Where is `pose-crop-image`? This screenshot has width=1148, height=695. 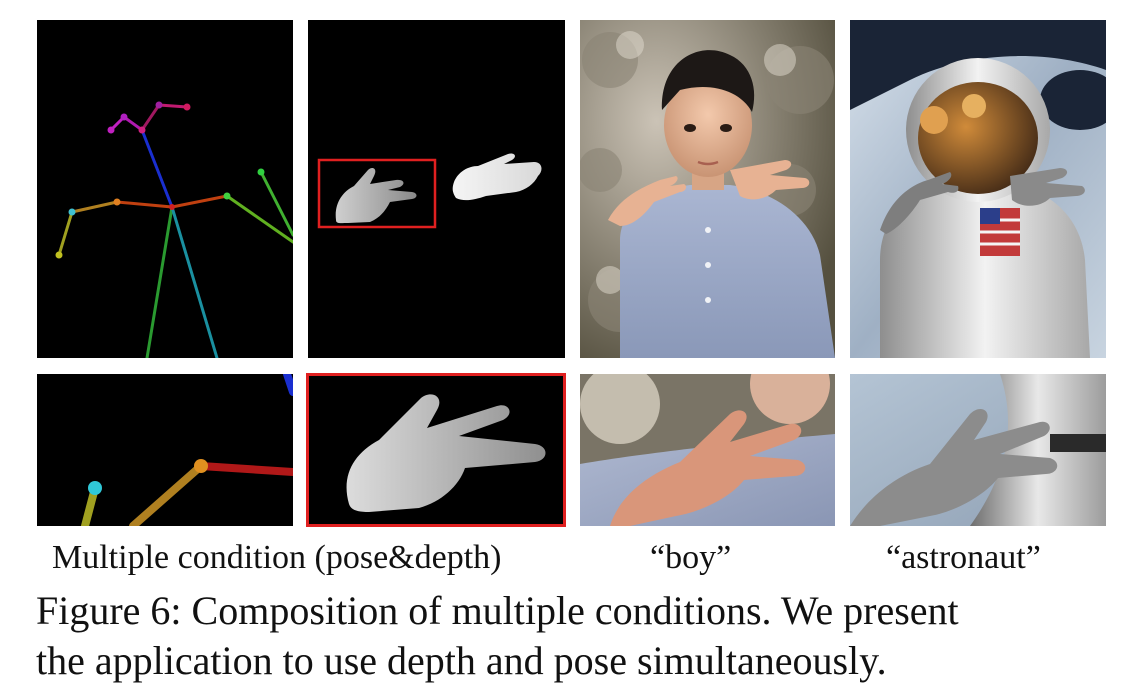
pose-crop-image is located at coordinates (165, 450).